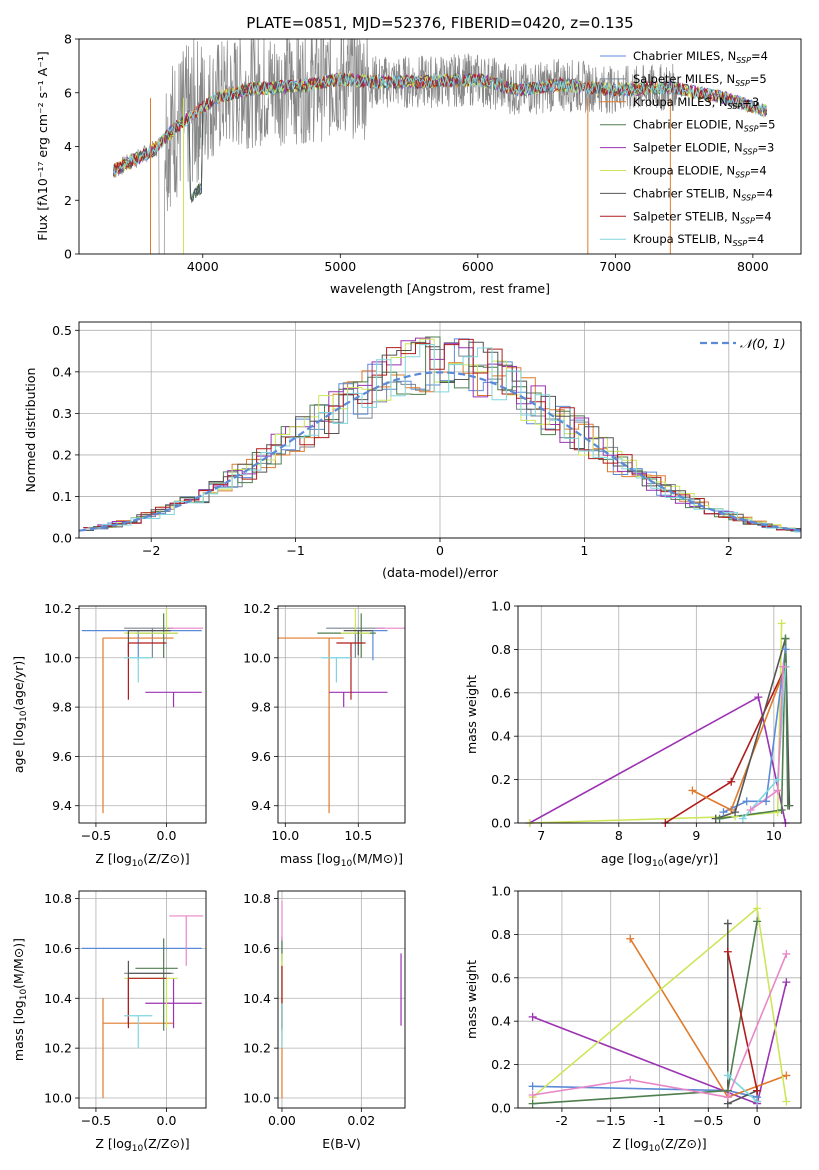 This screenshot has height=1170, width=819. Describe the element at coordinates (62, 330) in the screenshot. I see `y-tick-label: 0.5` at that location.